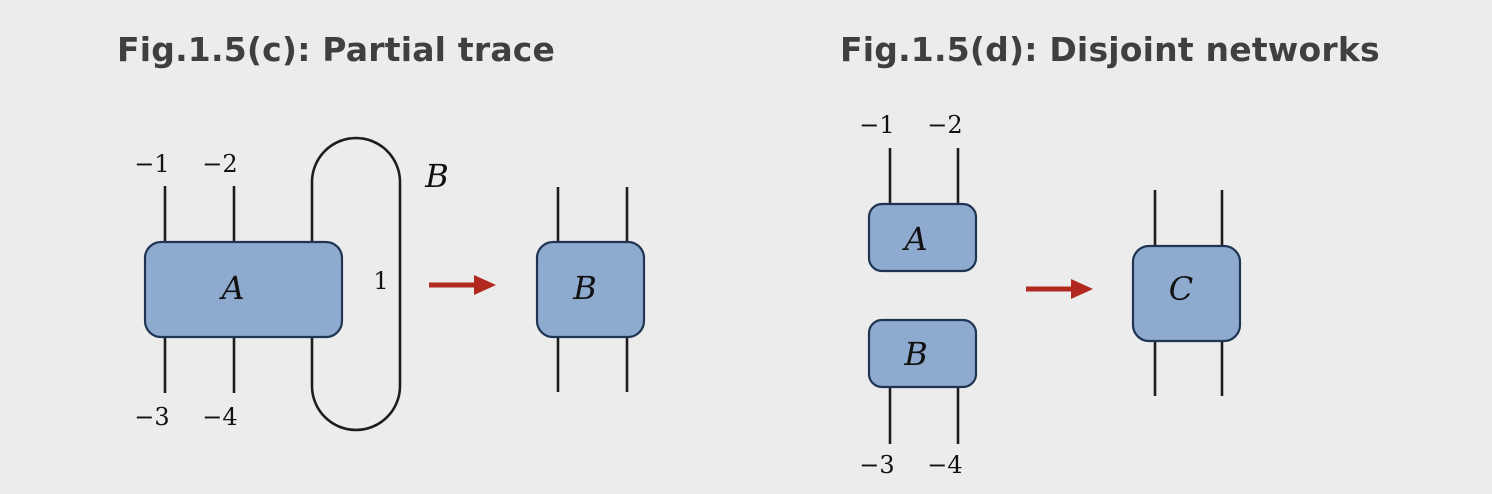 This screenshot has height=494, width=1492. I want to click on index-label-minus-3: −3, so click(151, 417).